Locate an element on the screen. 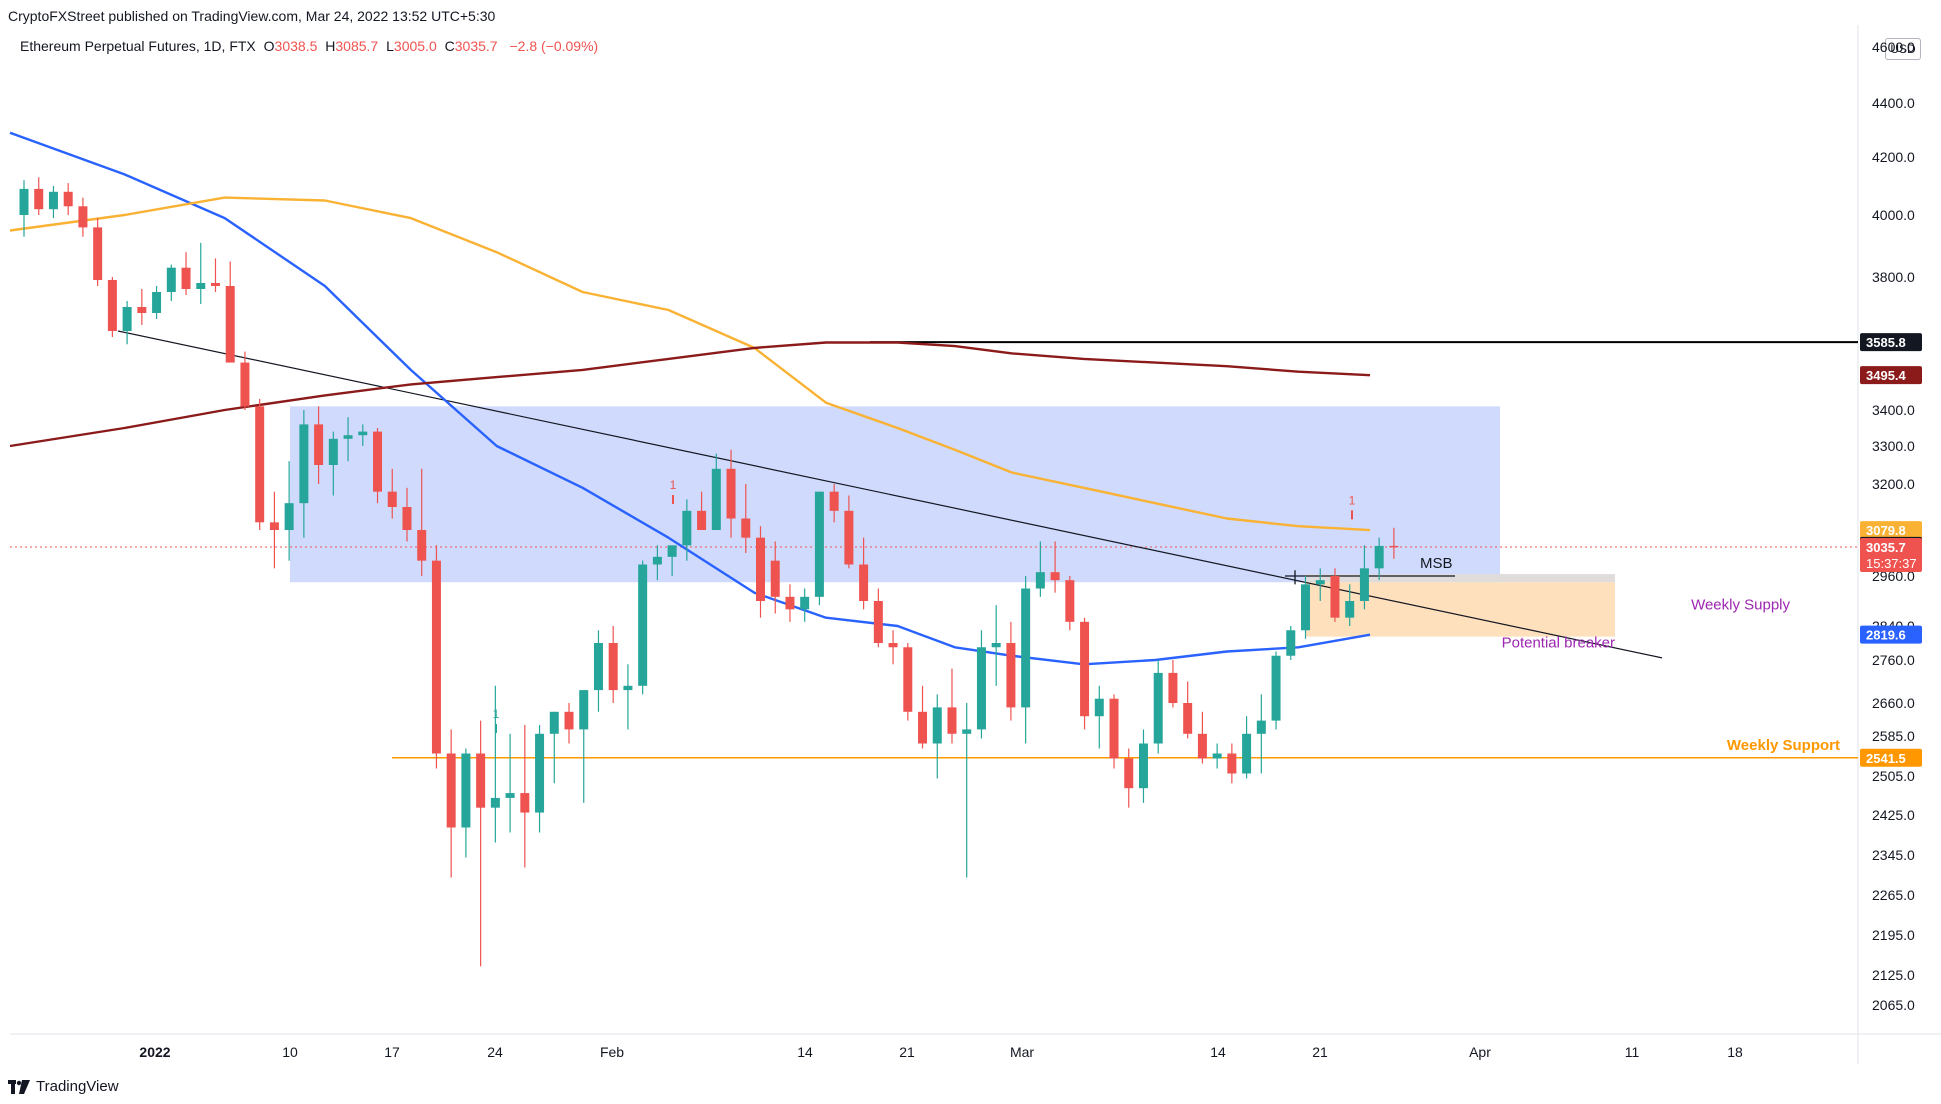 The height and width of the screenshot is (1104, 1941). y-tick-label: 2345.0 is located at coordinates (1893, 855).